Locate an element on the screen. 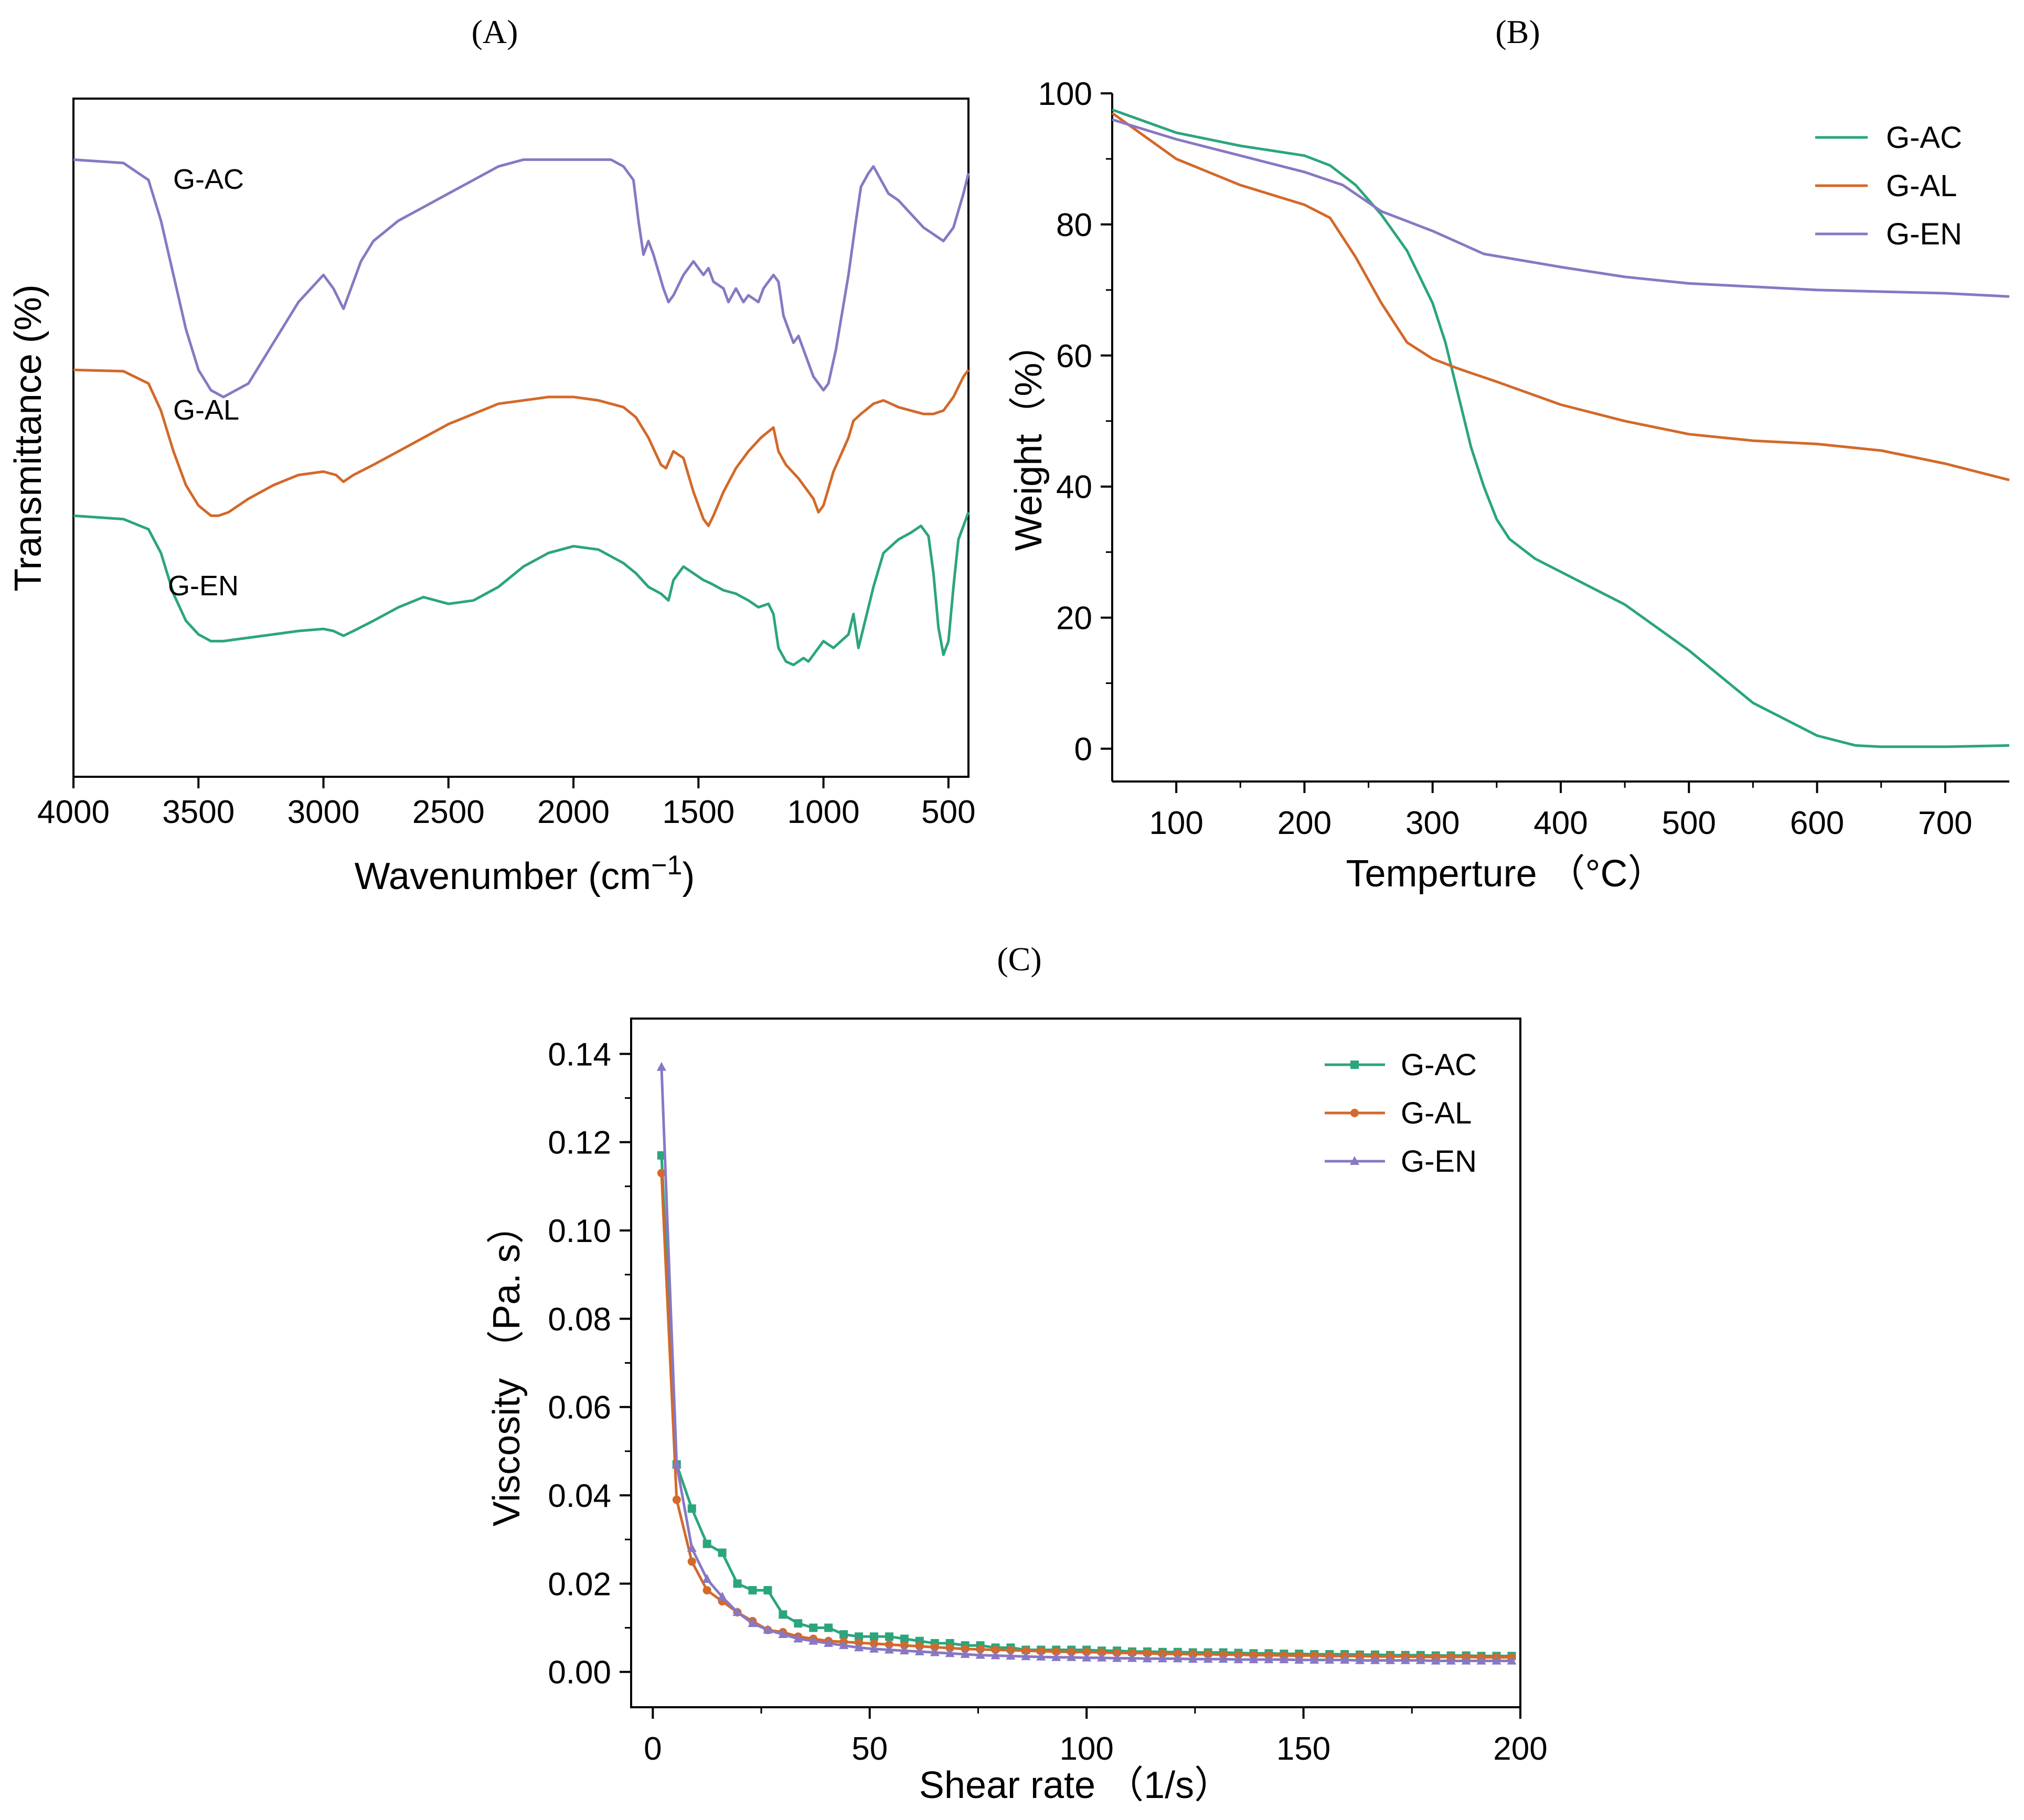 This screenshot has width=2024, height=1820. x-tick-label: 3000 is located at coordinates (323, 812).